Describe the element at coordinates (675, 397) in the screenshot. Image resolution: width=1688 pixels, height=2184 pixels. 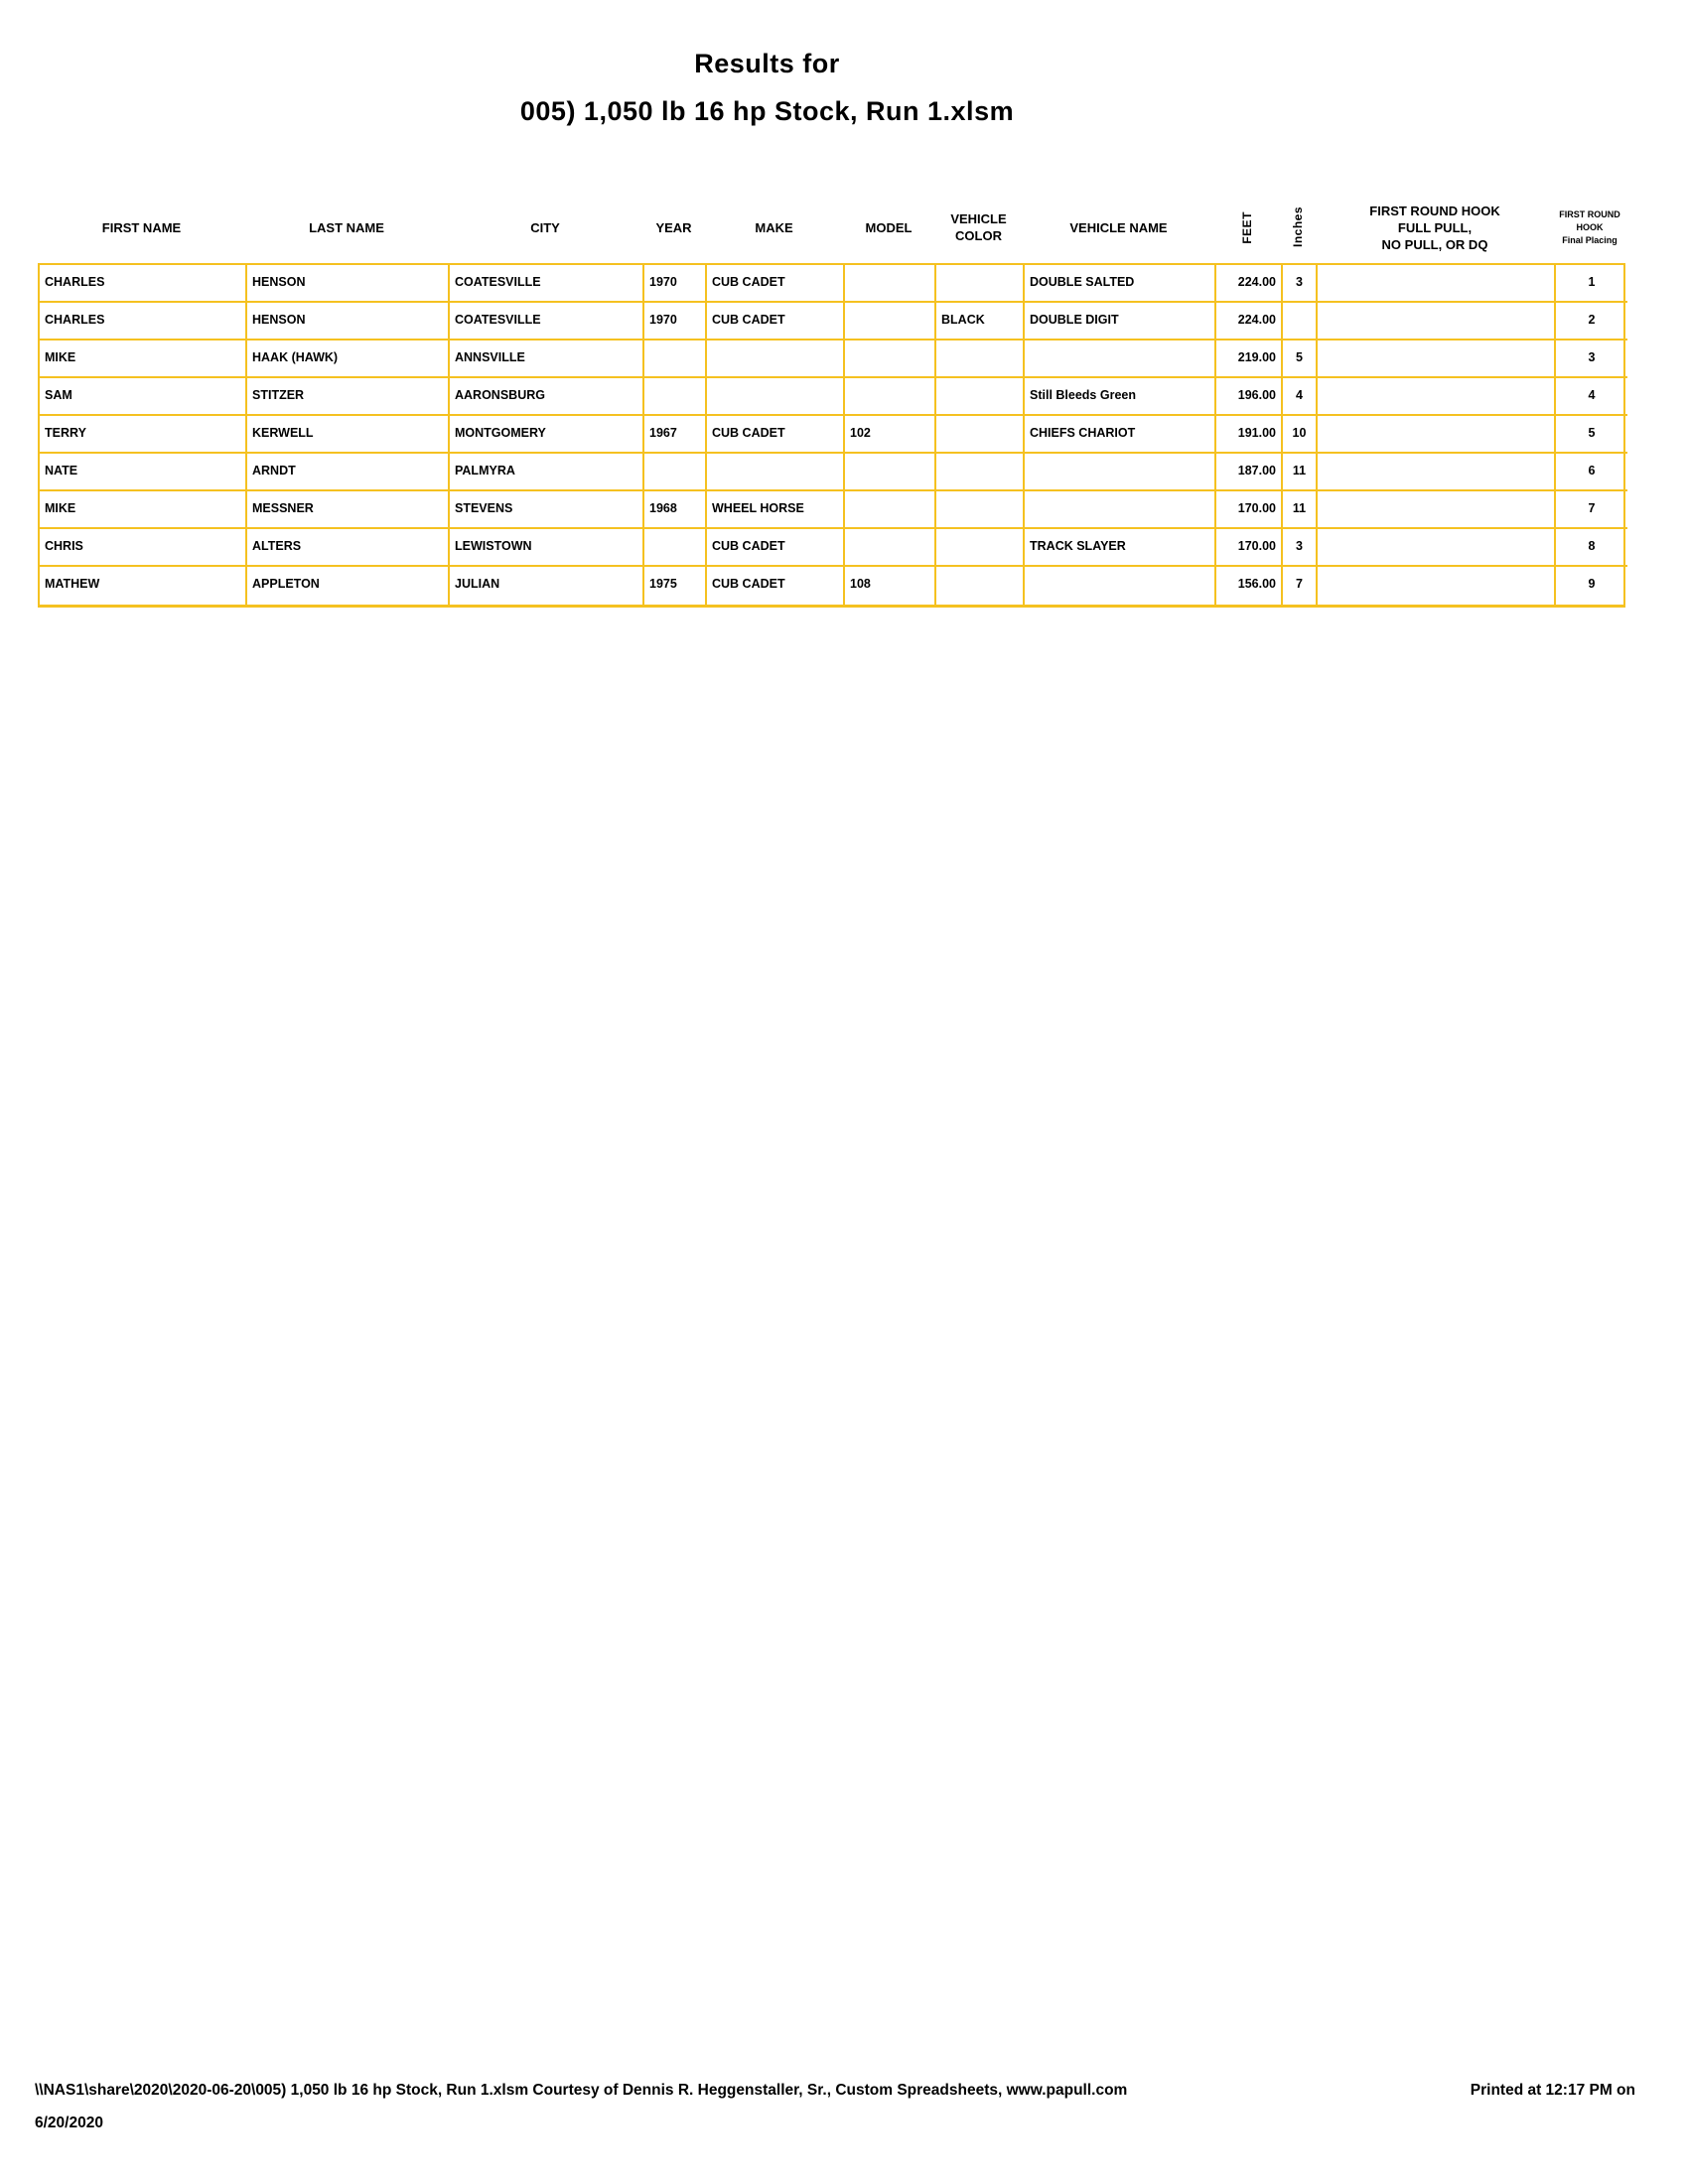
I see `cell-year` at that location.